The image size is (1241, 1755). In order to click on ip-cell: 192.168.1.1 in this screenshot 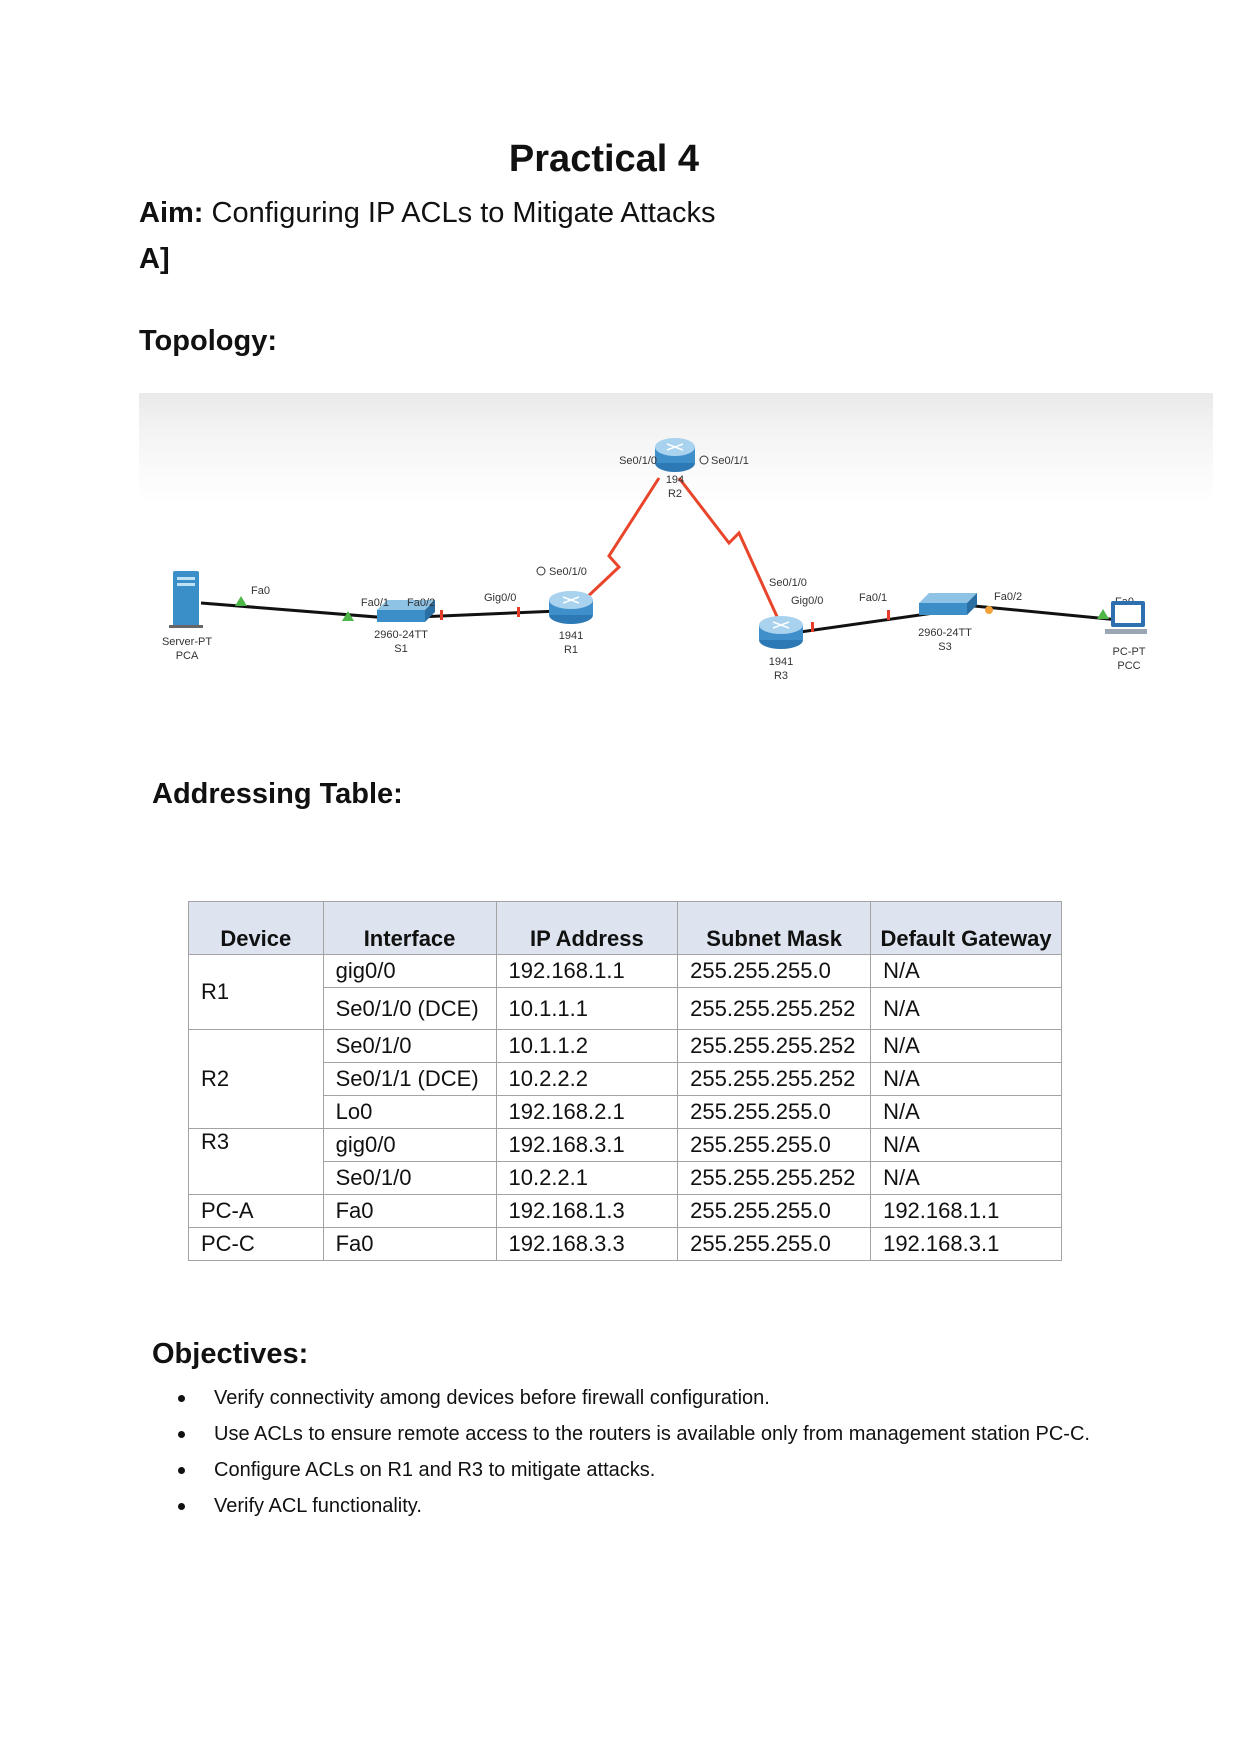, I will do `click(587, 971)`.